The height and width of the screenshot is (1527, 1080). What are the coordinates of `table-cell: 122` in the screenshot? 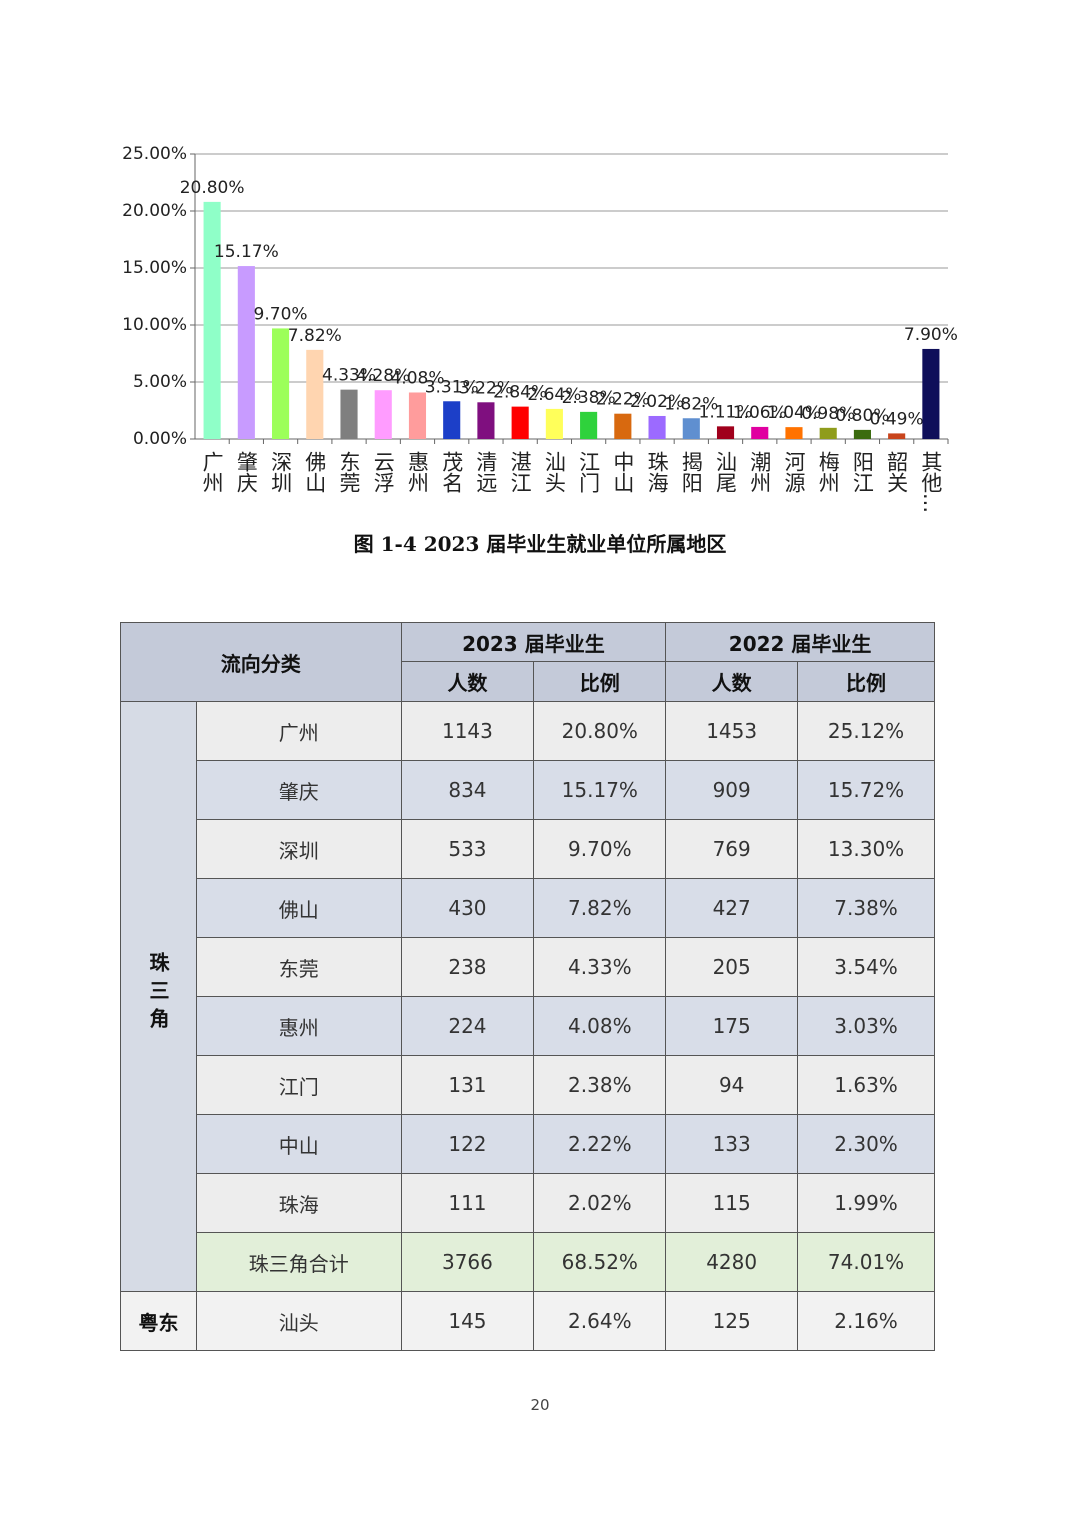 It's located at (467, 1144).